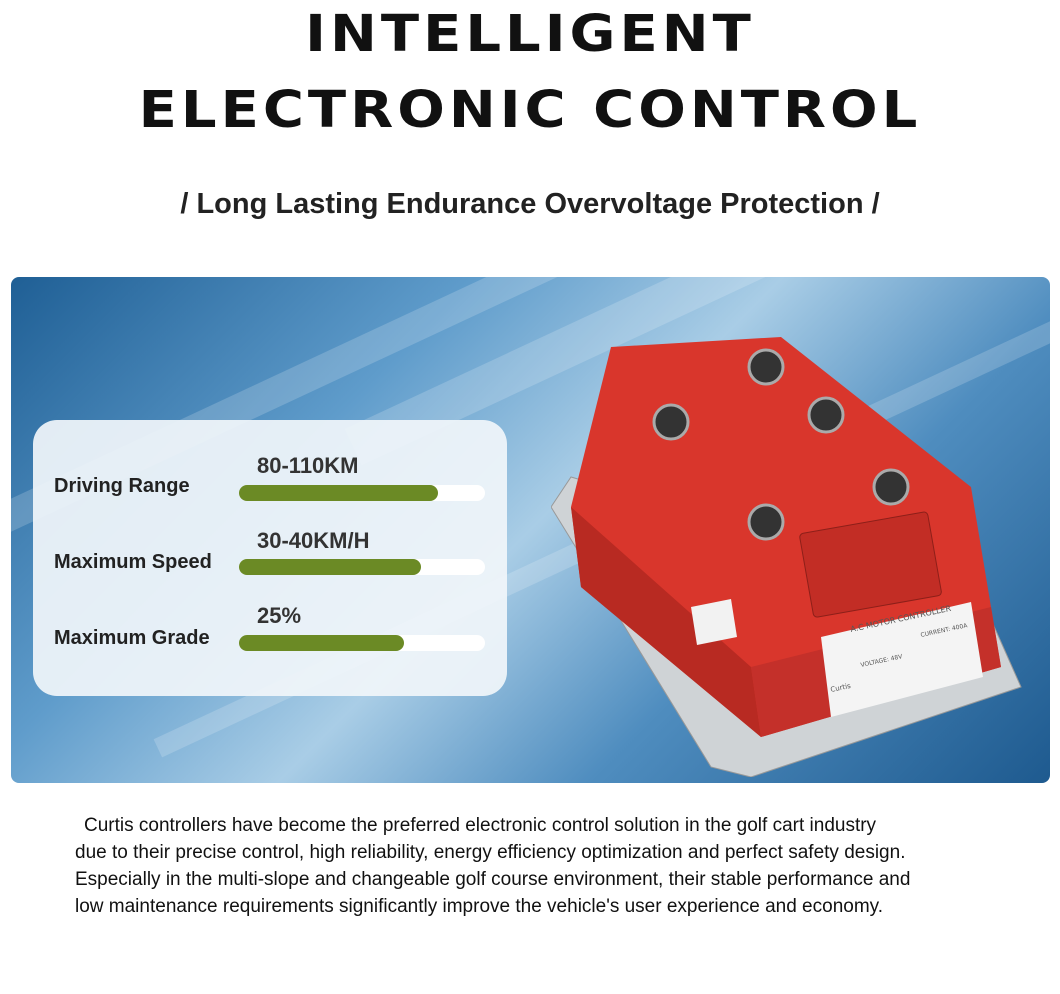 The height and width of the screenshot is (994, 1060). What do you see at coordinates (133, 562) in the screenshot?
I see `spec-label: Maximum Speed` at bounding box center [133, 562].